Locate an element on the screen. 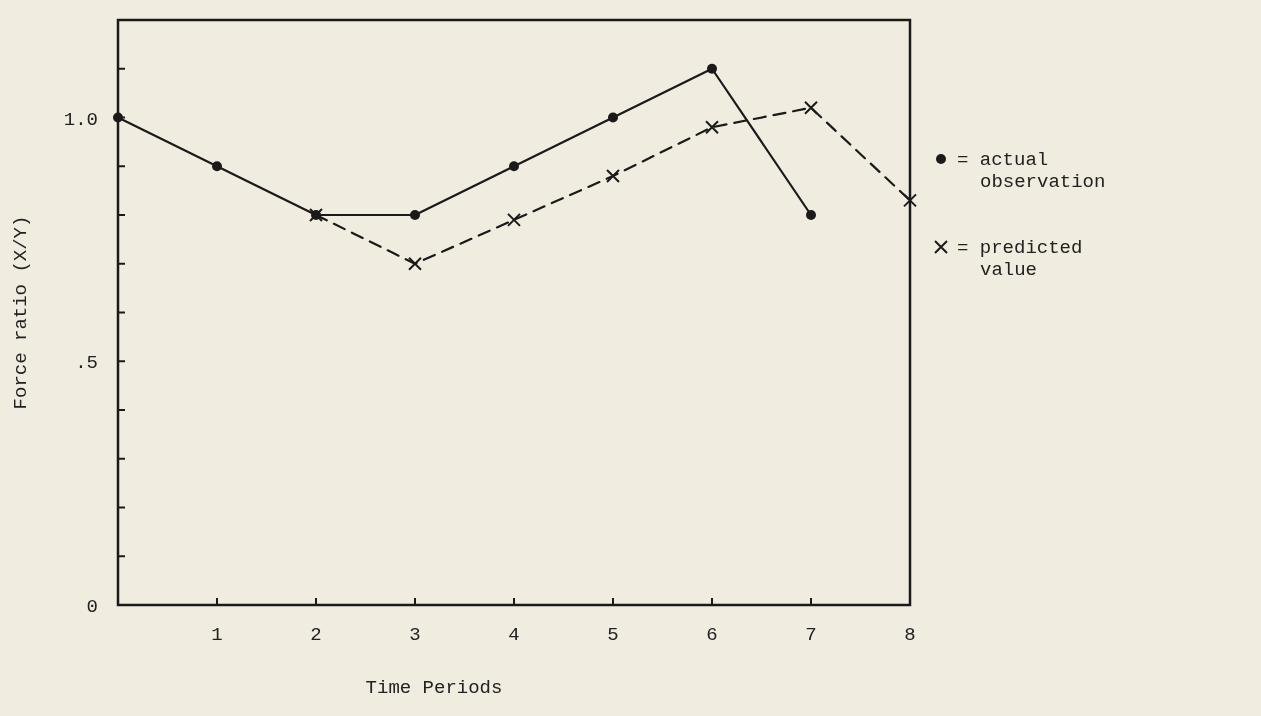  x-tick-label: 4 is located at coordinates (514, 635).